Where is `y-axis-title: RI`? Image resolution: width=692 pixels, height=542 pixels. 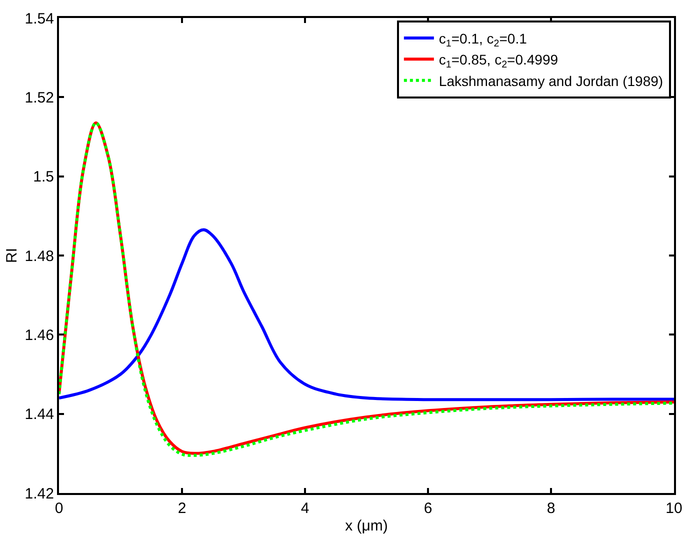 y-axis-title: RI is located at coordinates (12, 255).